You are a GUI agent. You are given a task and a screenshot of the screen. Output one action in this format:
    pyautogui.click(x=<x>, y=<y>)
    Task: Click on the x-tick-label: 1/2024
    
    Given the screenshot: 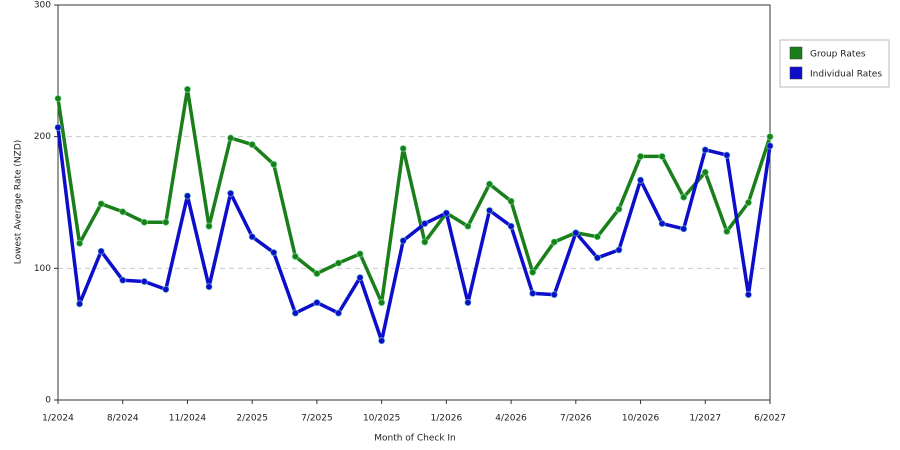 What is the action you would take?
    pyautogui.click(x=58, y=419)
    